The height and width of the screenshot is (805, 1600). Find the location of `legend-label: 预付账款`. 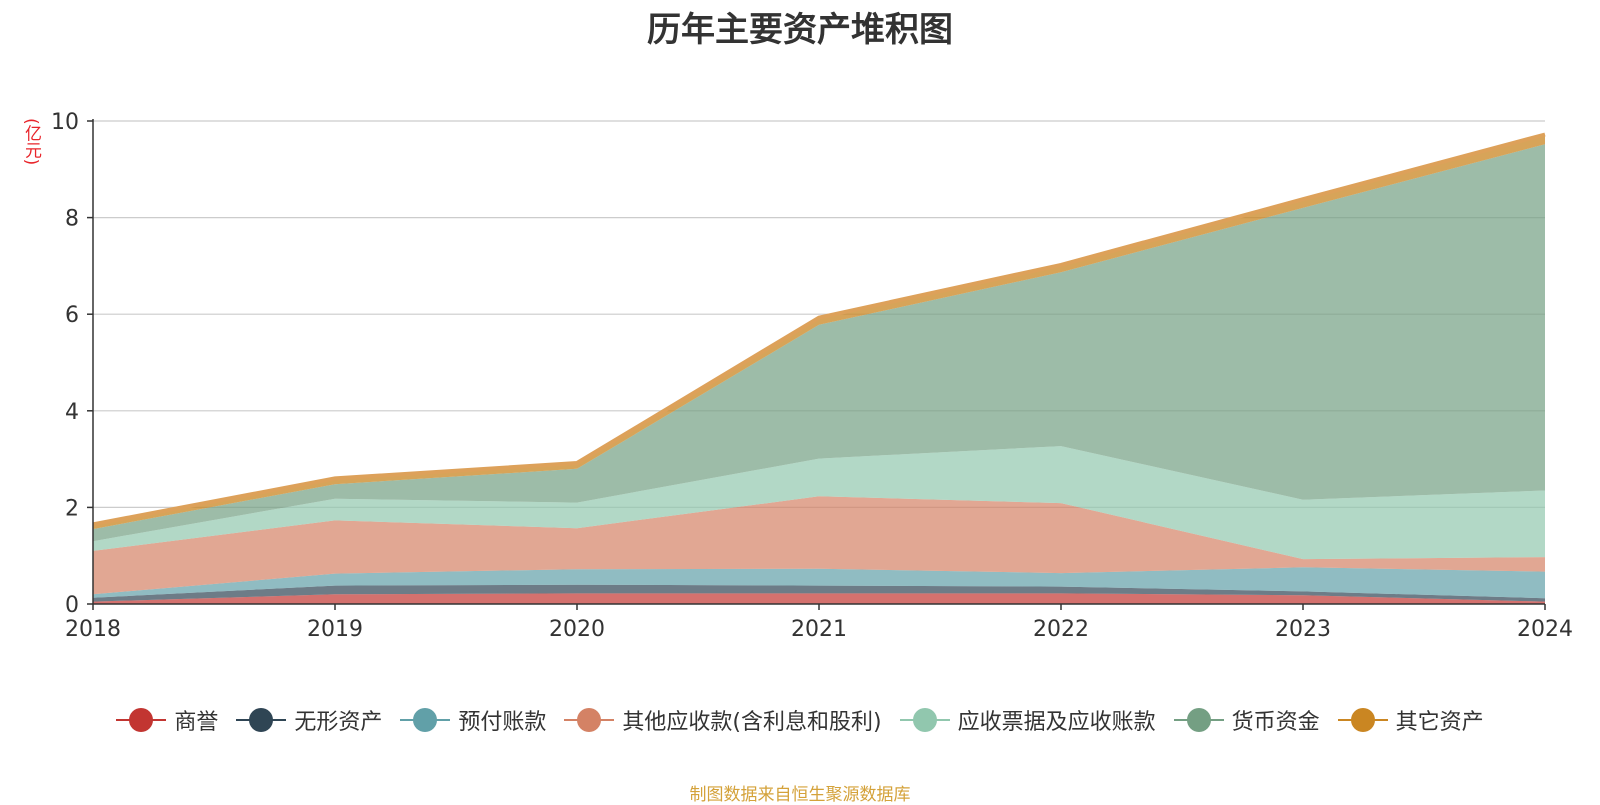

legend-label: 预付账款 is located at coordinates (502, 722).